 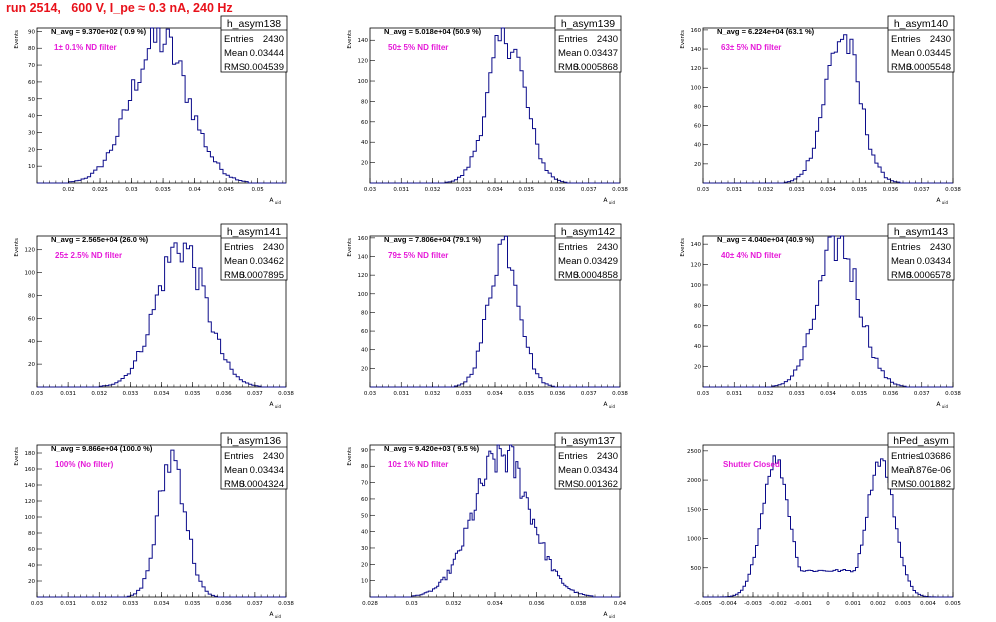 What do you see at coordinates (364, 516) in the screenshot?
I see `y-tick-label: 50` at bounding box center [364, 516].